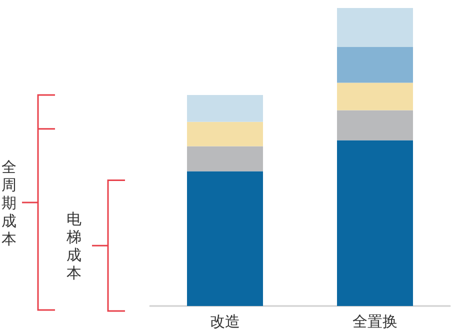 This screenshot has width=452, height=335. Describe the element at coordinates (9, 203) in the screenshot. I see `text: 全周期成本` at that location.